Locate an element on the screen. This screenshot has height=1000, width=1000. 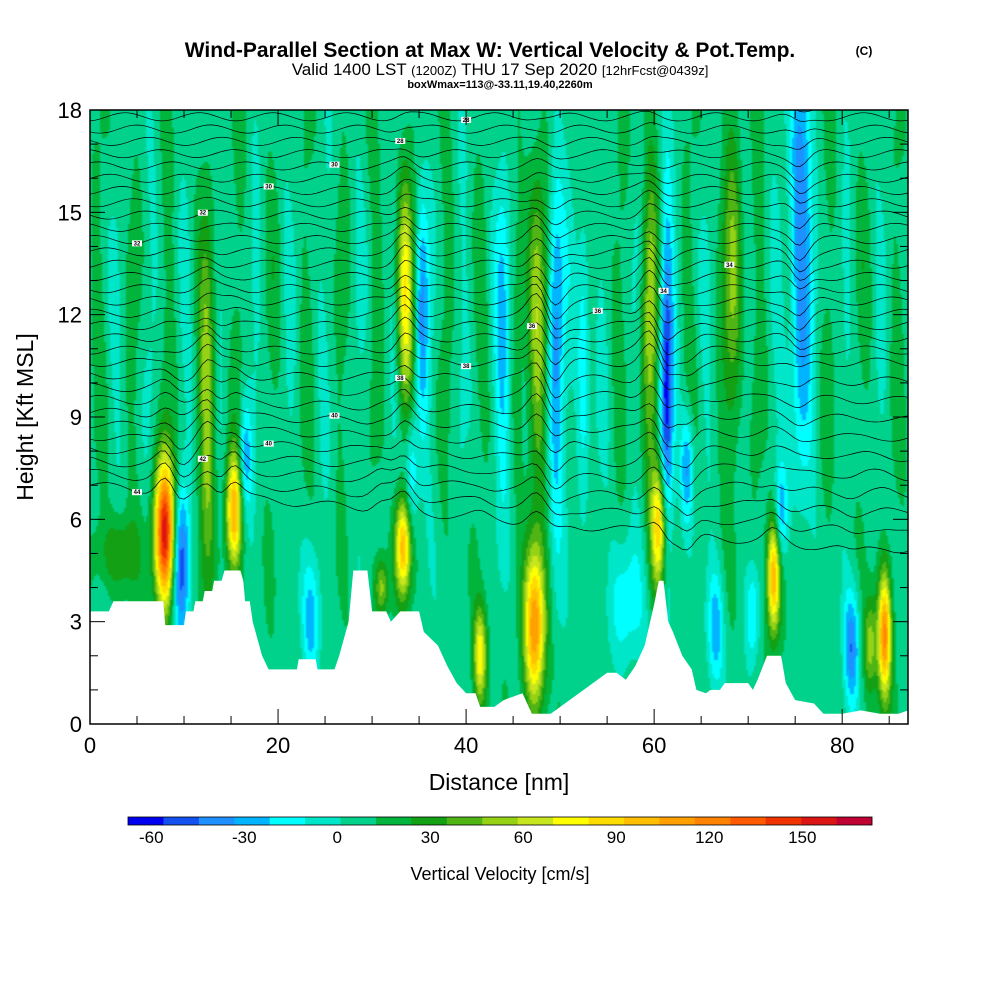
y-tick-label: 18 is located at coordinates (70, 110).